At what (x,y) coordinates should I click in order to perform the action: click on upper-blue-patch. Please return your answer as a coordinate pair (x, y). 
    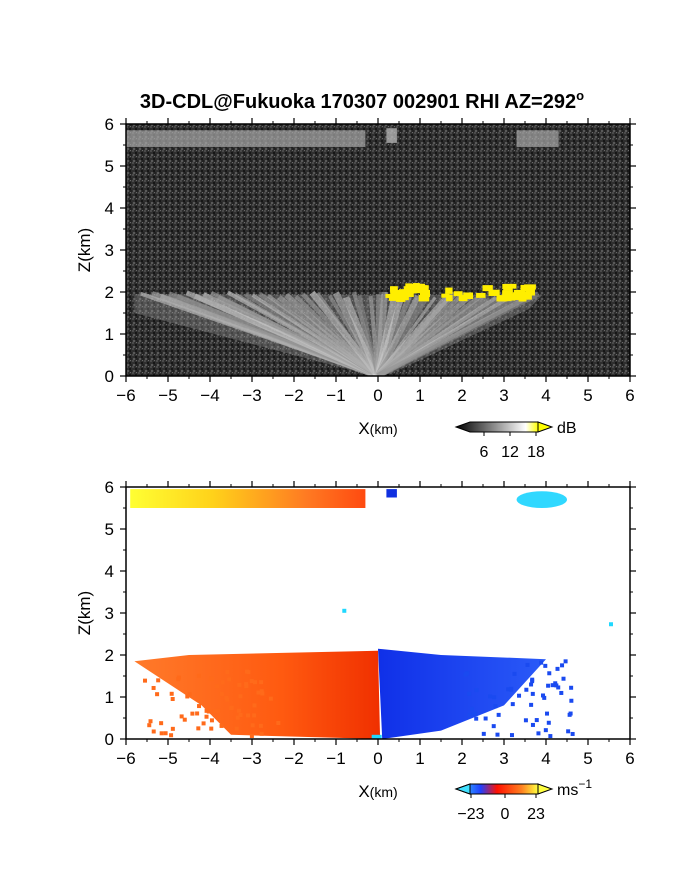
    Looking at the image, I should click on (391, 493).